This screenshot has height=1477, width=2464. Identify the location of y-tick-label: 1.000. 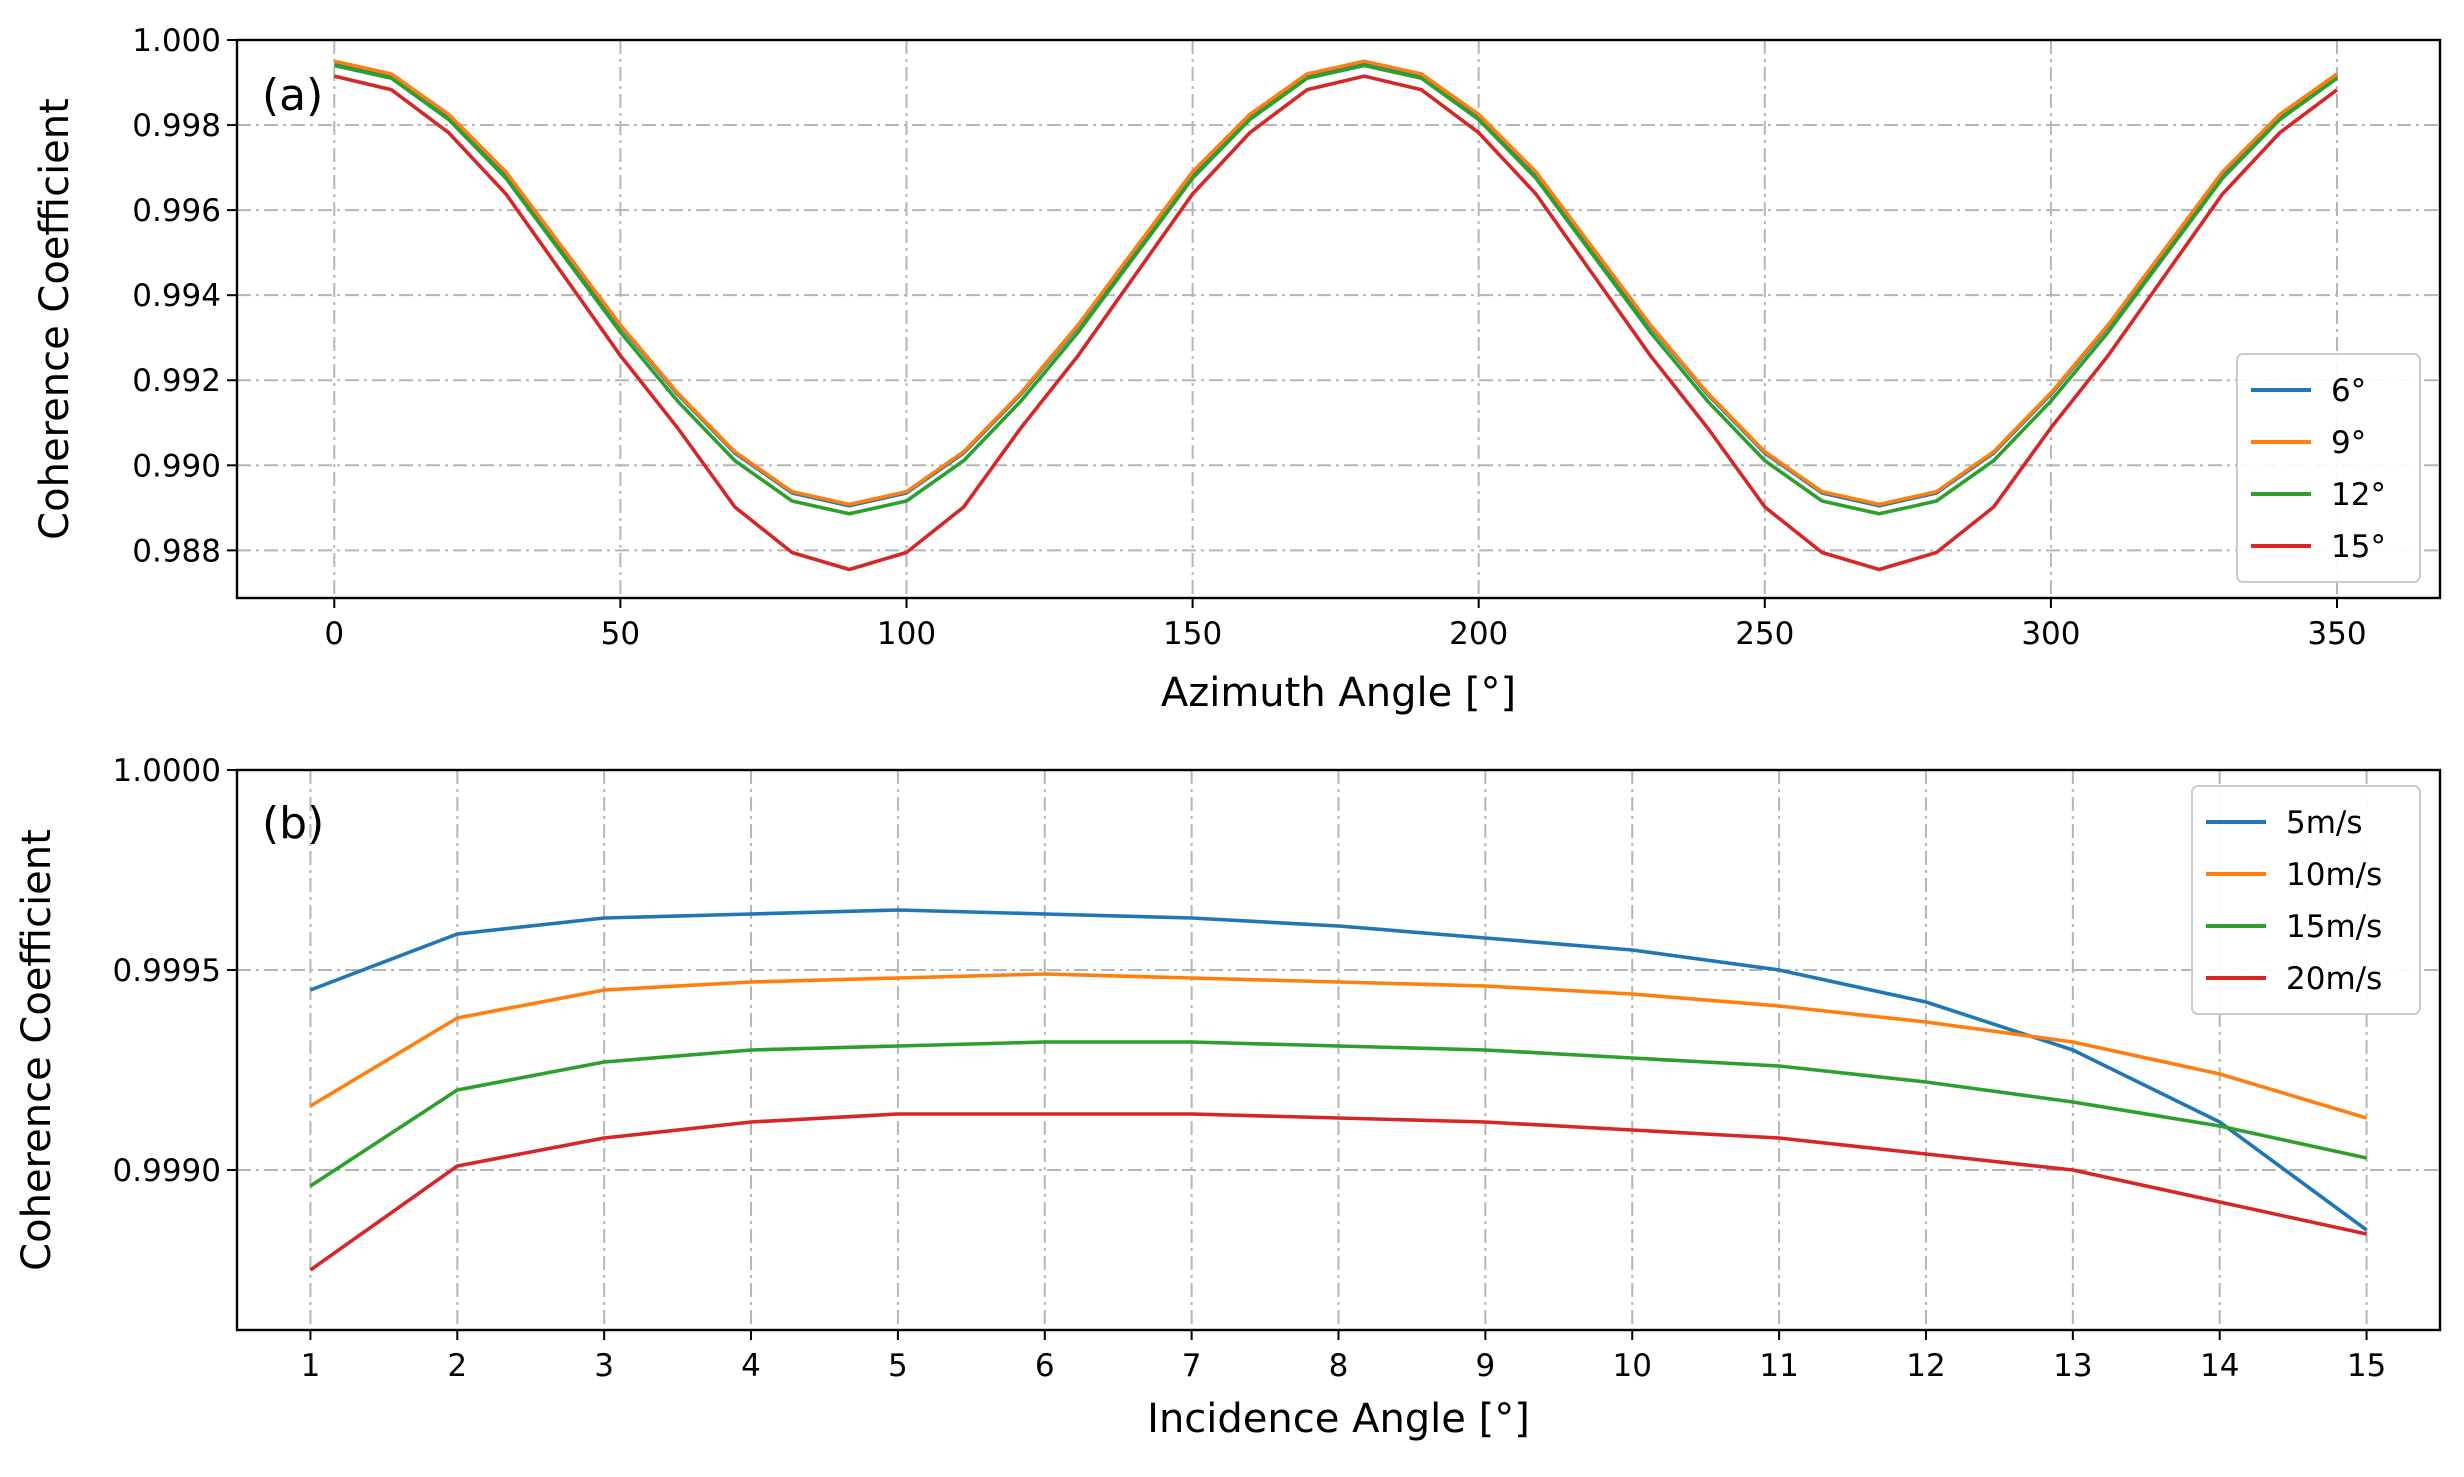
(176, 41).